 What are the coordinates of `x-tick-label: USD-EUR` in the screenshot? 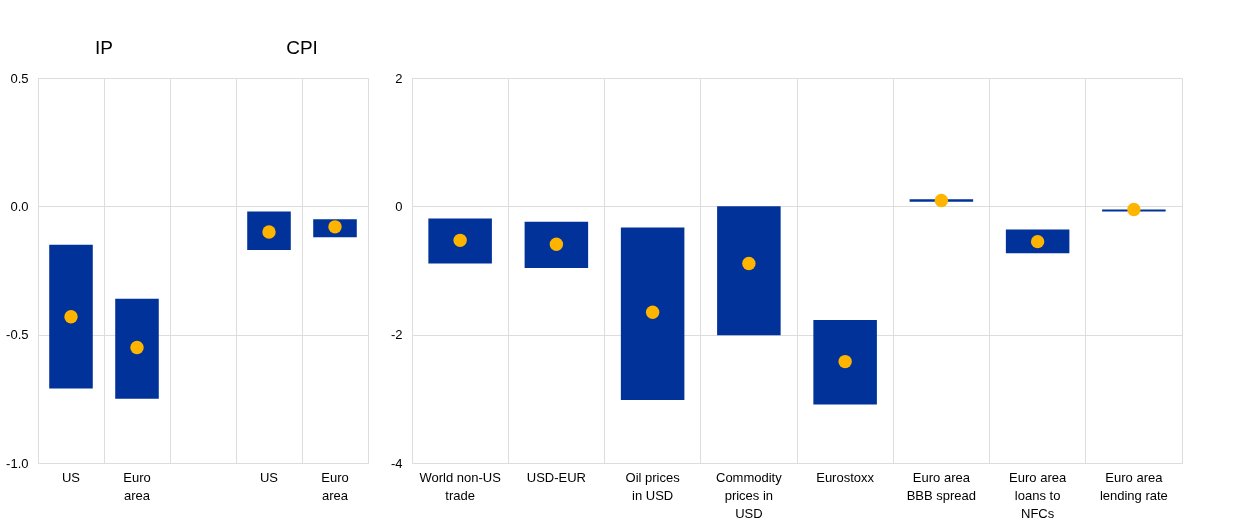 It's located at (556, 477).